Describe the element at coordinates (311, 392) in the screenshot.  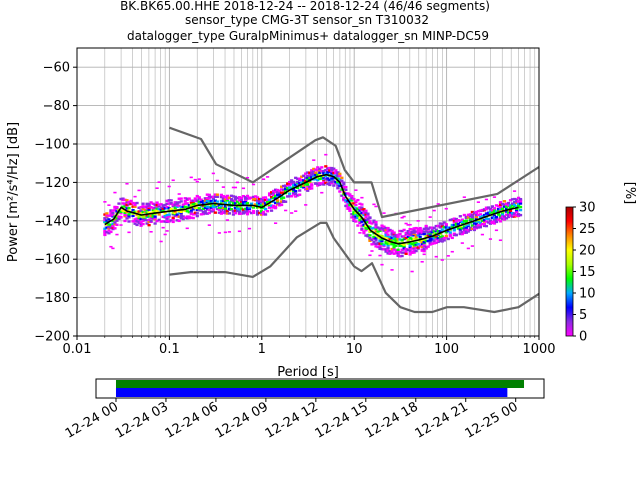
I see `coverage-bar` at that location.